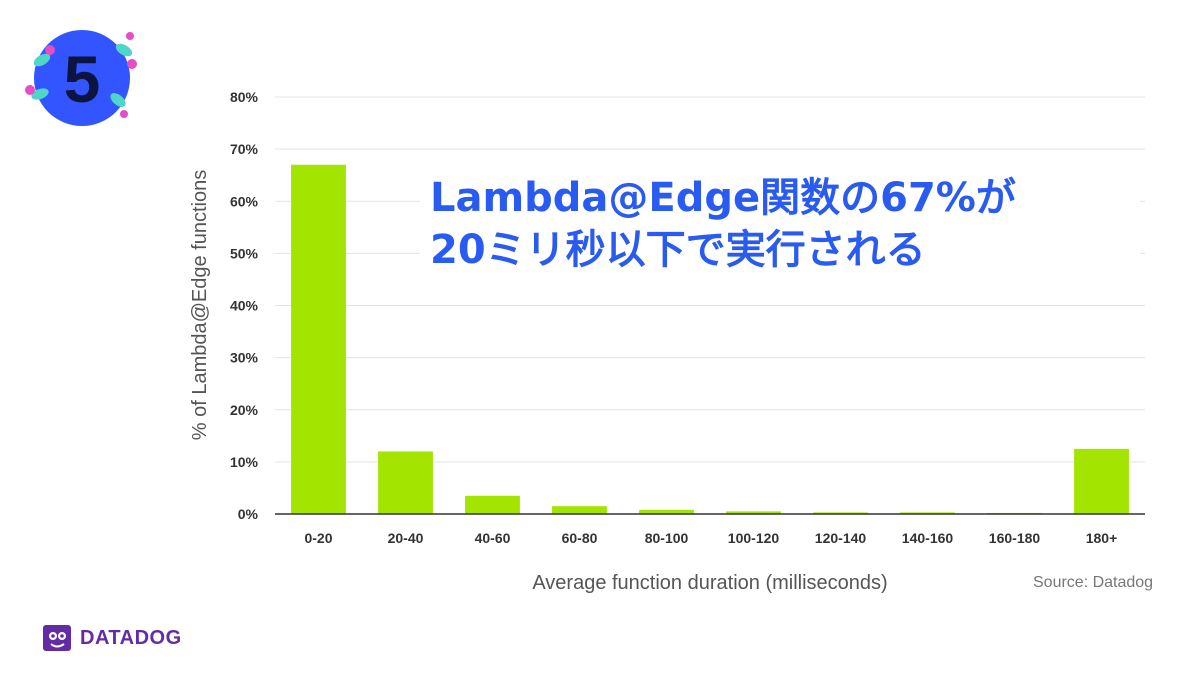 This screenshot has width=1200, height=675. I want to click on y-axis-title: % of Lambda@Edge functions, so click(200, 305).